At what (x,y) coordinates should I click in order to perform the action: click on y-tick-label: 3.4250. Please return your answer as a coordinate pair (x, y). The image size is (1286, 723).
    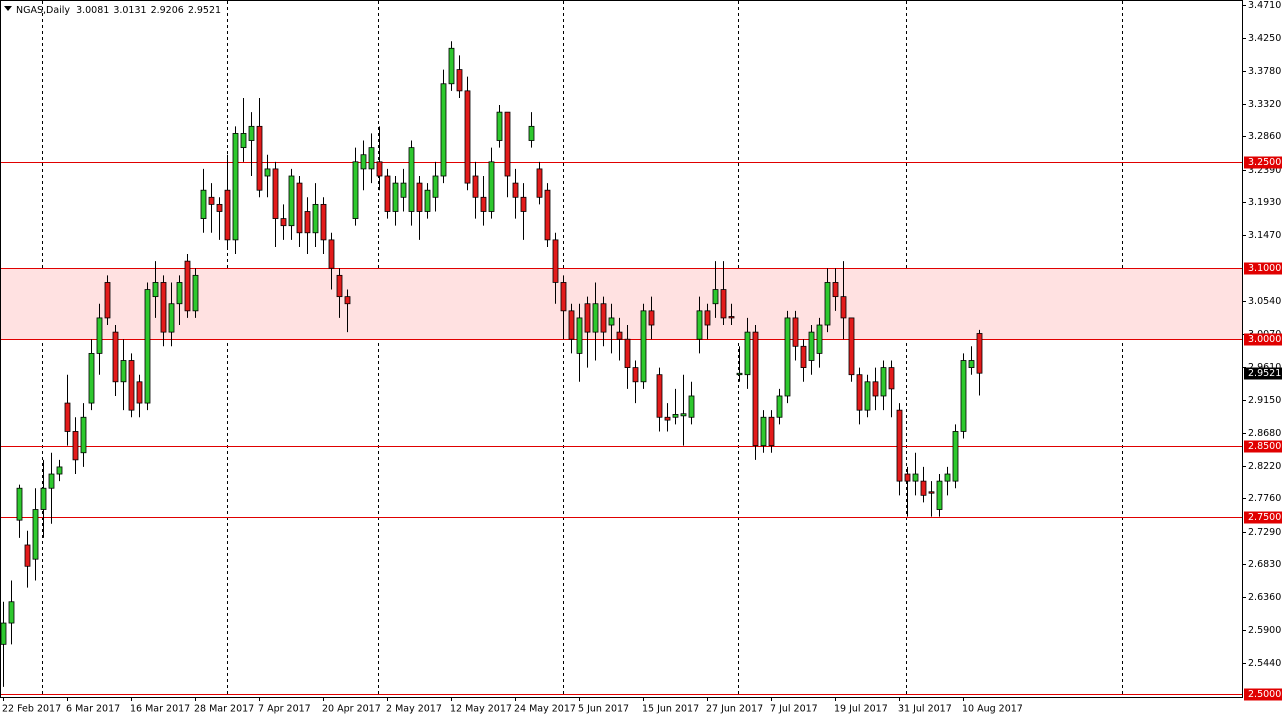
    Looking at the image, I should click on (1264, 38).